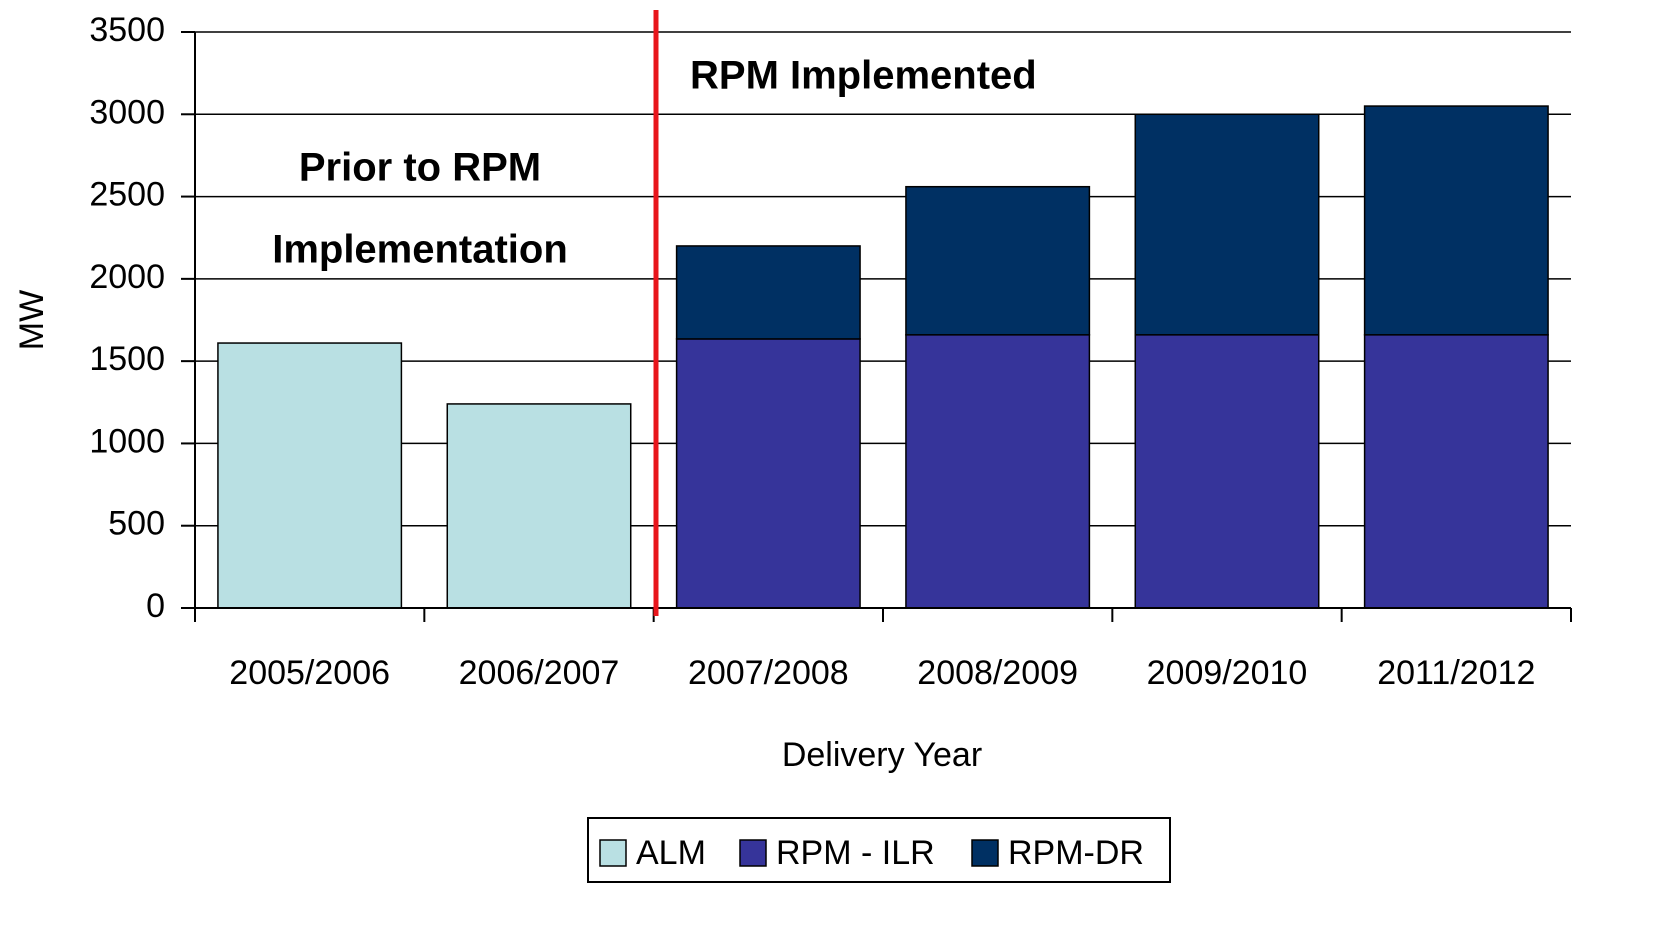 This screenshot has width=1654, height=932. Describe the element at coordinates (127, 195) in the screenshot. I see `y-tick-label: 2500` at that location.